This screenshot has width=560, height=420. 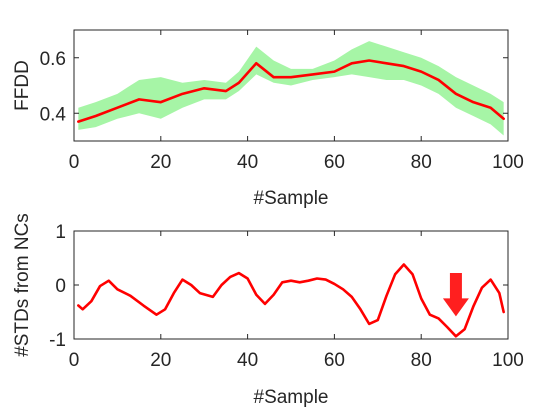 I want to click on y-tick-label: 0.6, so click(x=53, y=59).